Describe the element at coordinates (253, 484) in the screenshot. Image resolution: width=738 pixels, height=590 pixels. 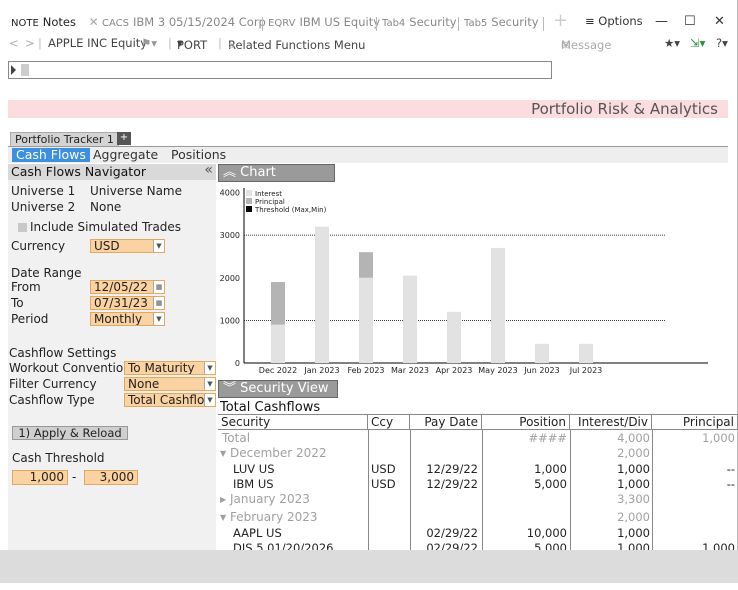
I see `security-cell: IBM US` at that location.